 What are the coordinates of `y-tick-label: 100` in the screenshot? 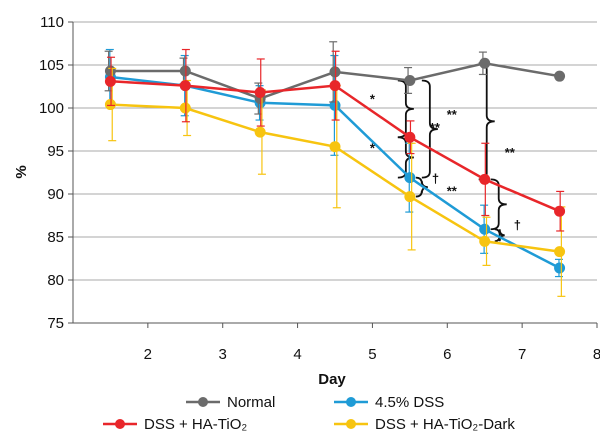 It's located at (51, 108).